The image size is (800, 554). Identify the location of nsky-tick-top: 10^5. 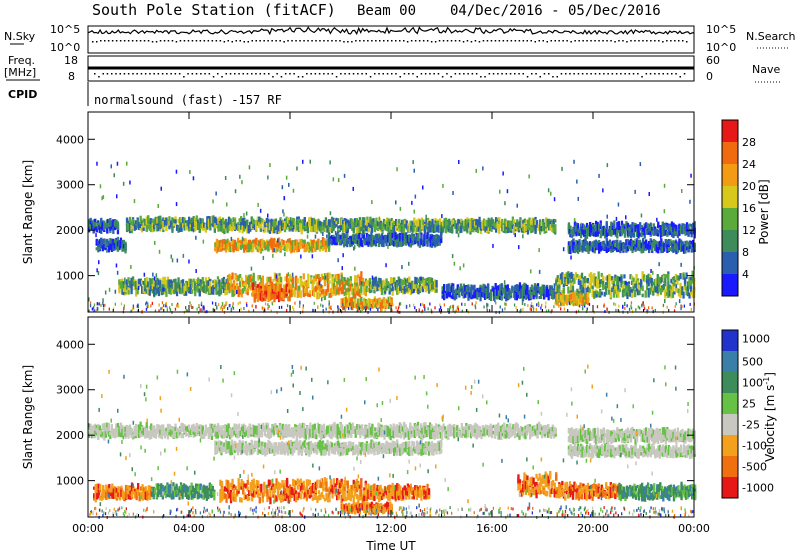
(65, 29).